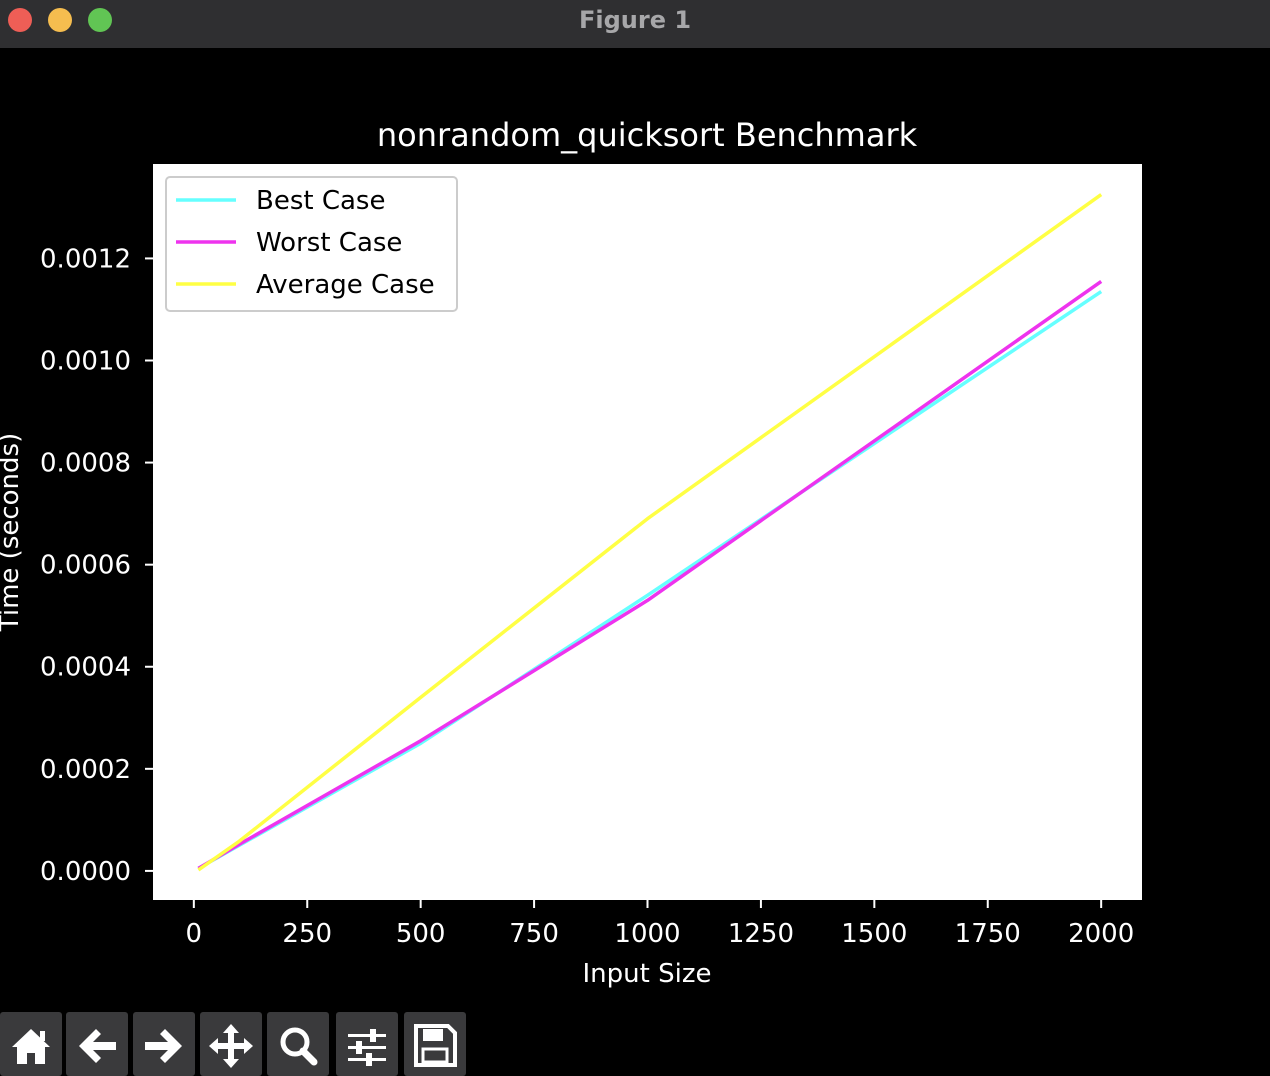 This screenshot has width=1270, height=1076. I want to click on home-icon, so click(31, 1046).